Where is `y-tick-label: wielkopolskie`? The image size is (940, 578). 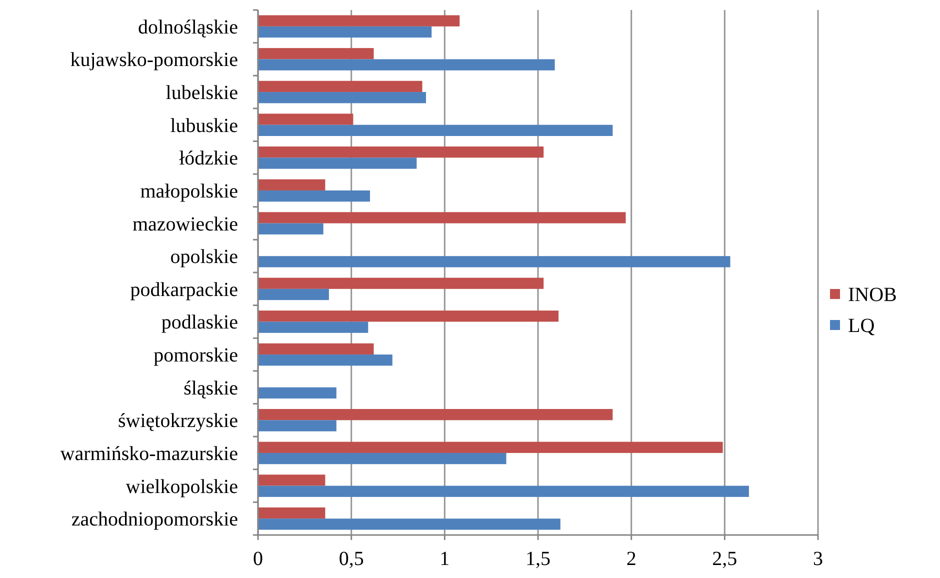 y-tick-label: wielkopolskie is located at coordinates (182, 487).